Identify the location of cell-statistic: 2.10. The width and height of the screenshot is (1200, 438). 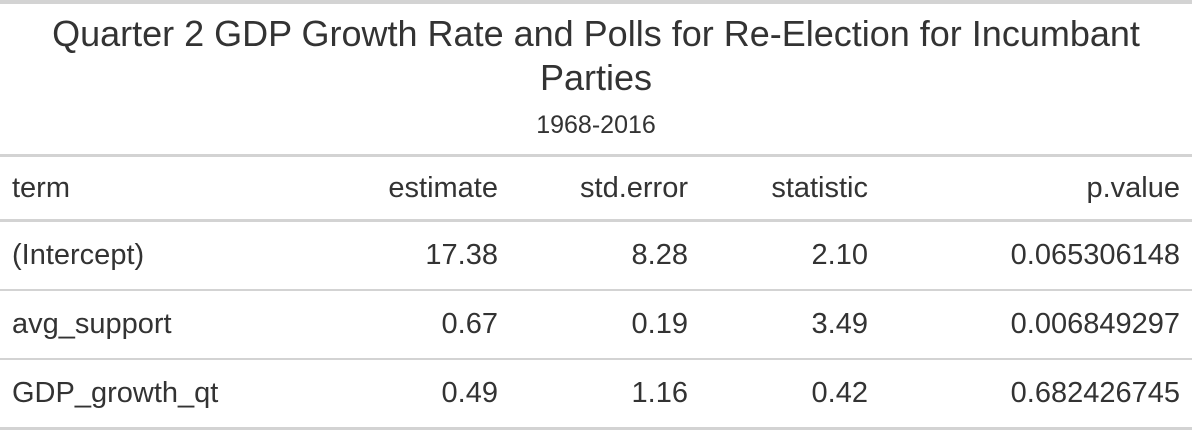
(790, 255).